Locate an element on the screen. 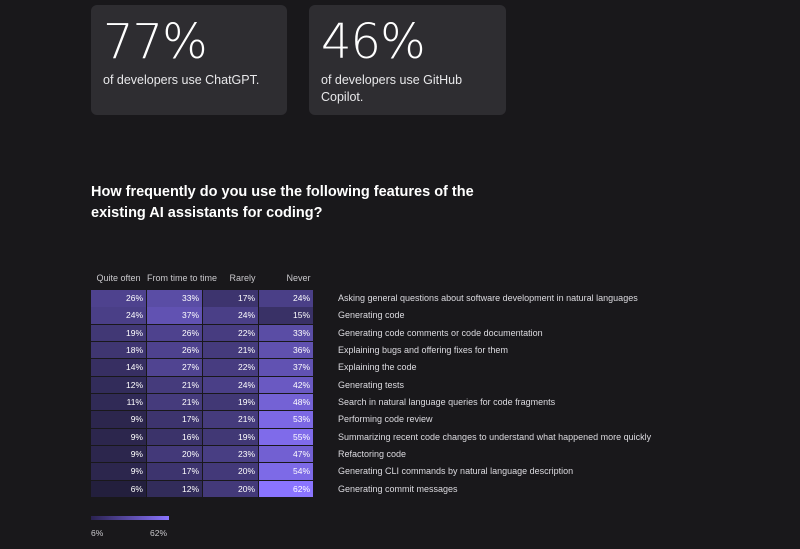  stat-value: 77% is located at coordinates (155, 42).